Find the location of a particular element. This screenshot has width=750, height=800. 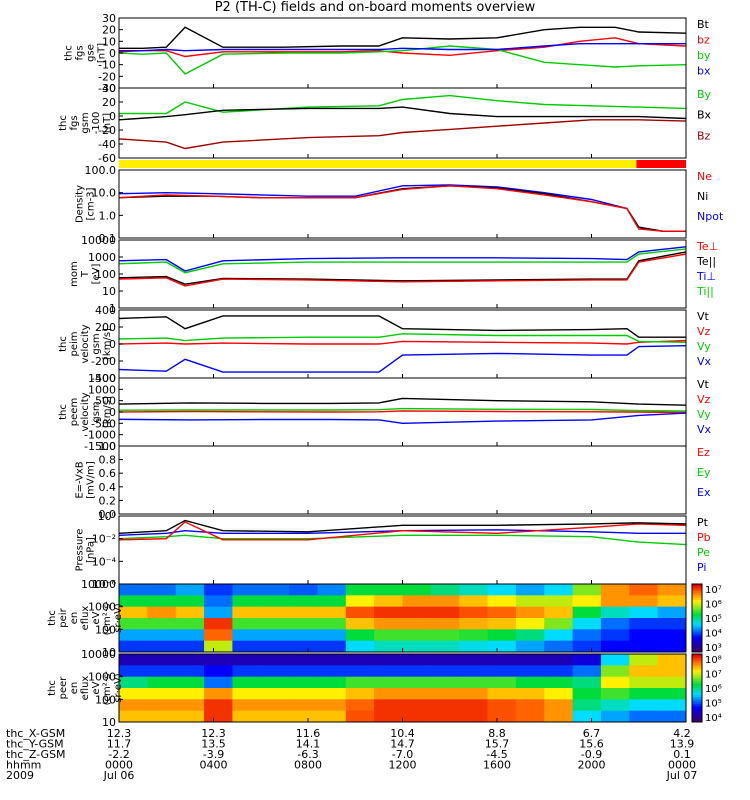

y-axis-label-line: en is located at coordinates (74, 618).